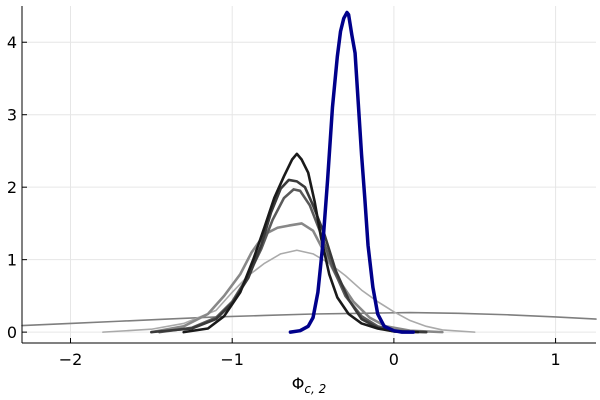 The image size is (600, 400). Describe the element at coordinates (12, 332) in the screenshot. I see `y-tick-label: 0` at that location.